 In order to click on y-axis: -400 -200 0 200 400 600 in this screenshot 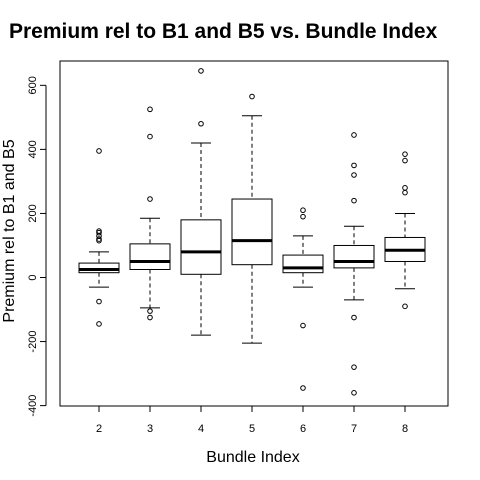, I will do `click(37, 246)`.